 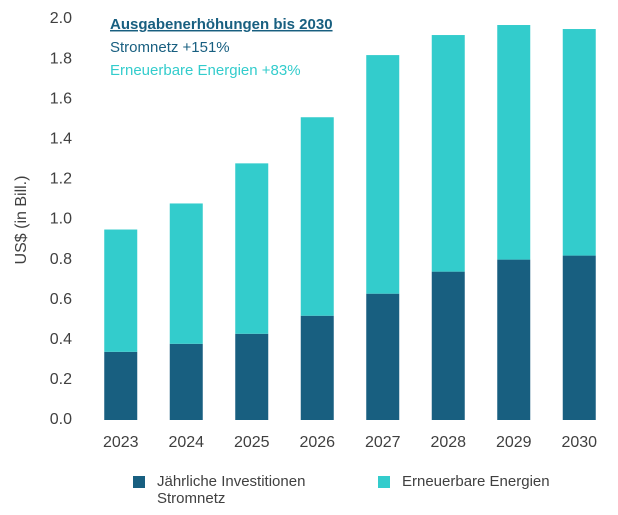 I want to click on y-tick-label: 0.2, so click(x=61, y=379).